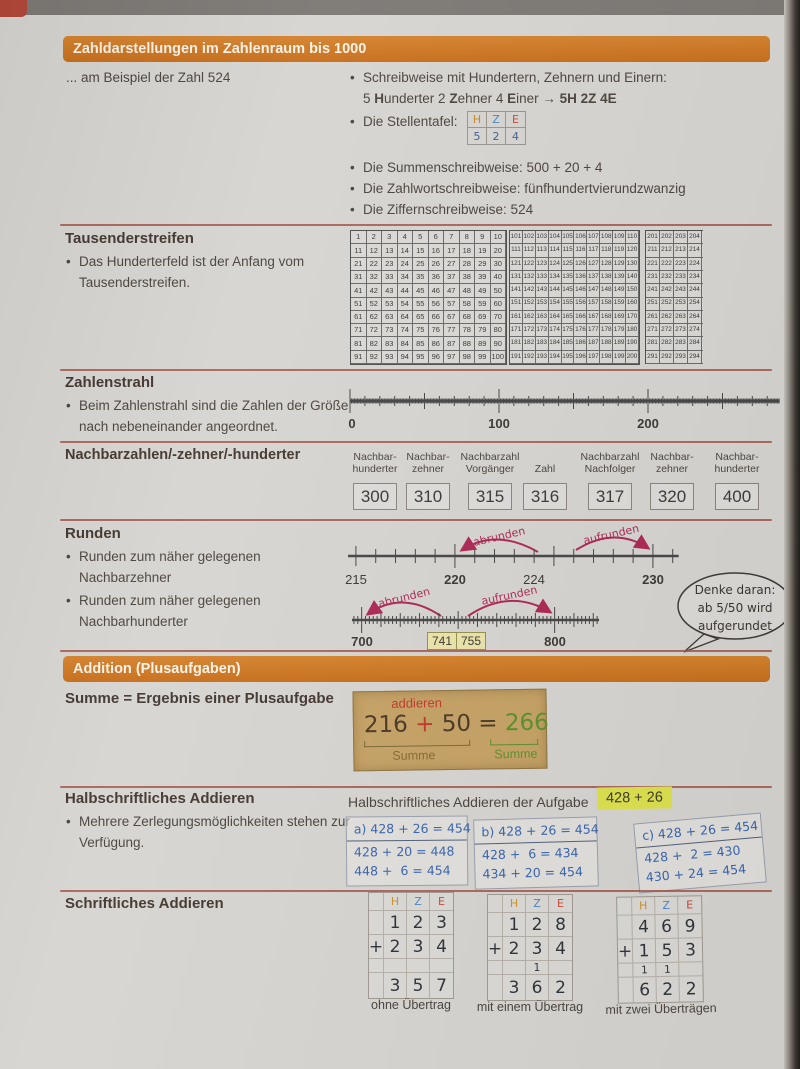 This screenshot has width=800, height=1069. What do you see at coordinates (610, 478) in the screenshot?
I see `neighbor-col-nachfolger: Nachbarzahl Nachfolger 317` at bounding box center [610, 478].